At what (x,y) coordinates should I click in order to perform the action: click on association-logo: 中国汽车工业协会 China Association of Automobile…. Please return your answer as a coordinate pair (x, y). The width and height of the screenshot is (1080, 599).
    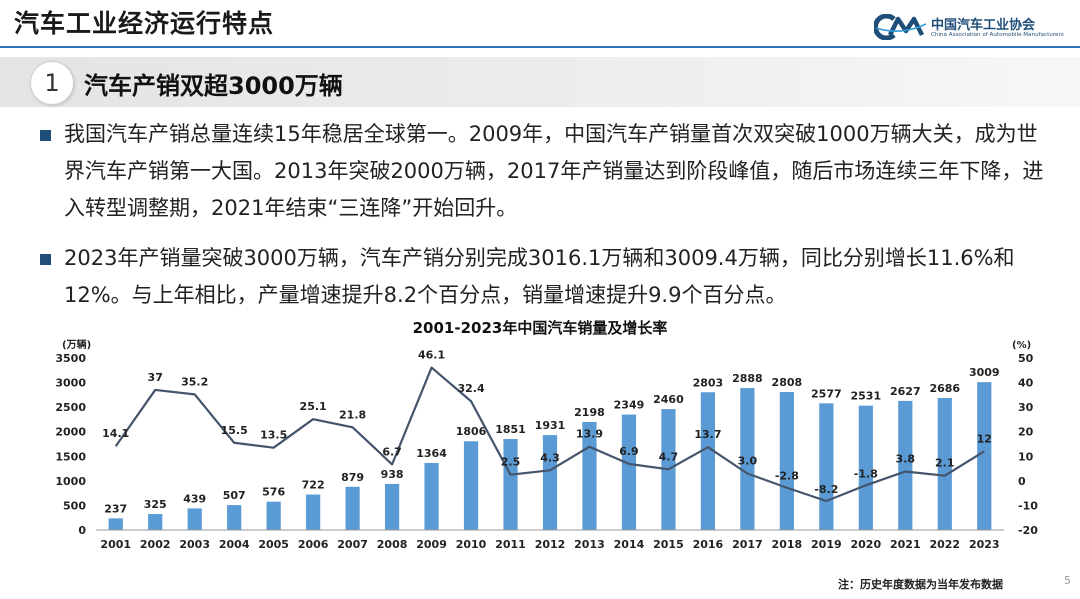
    Looking at the image, I should click on (969, 27).